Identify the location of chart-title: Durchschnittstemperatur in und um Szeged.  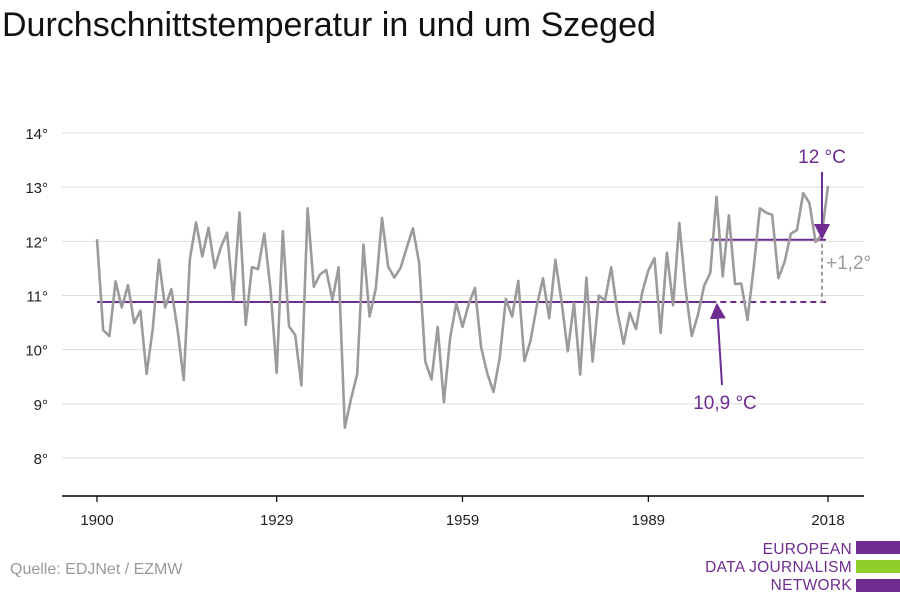
(329, 25).